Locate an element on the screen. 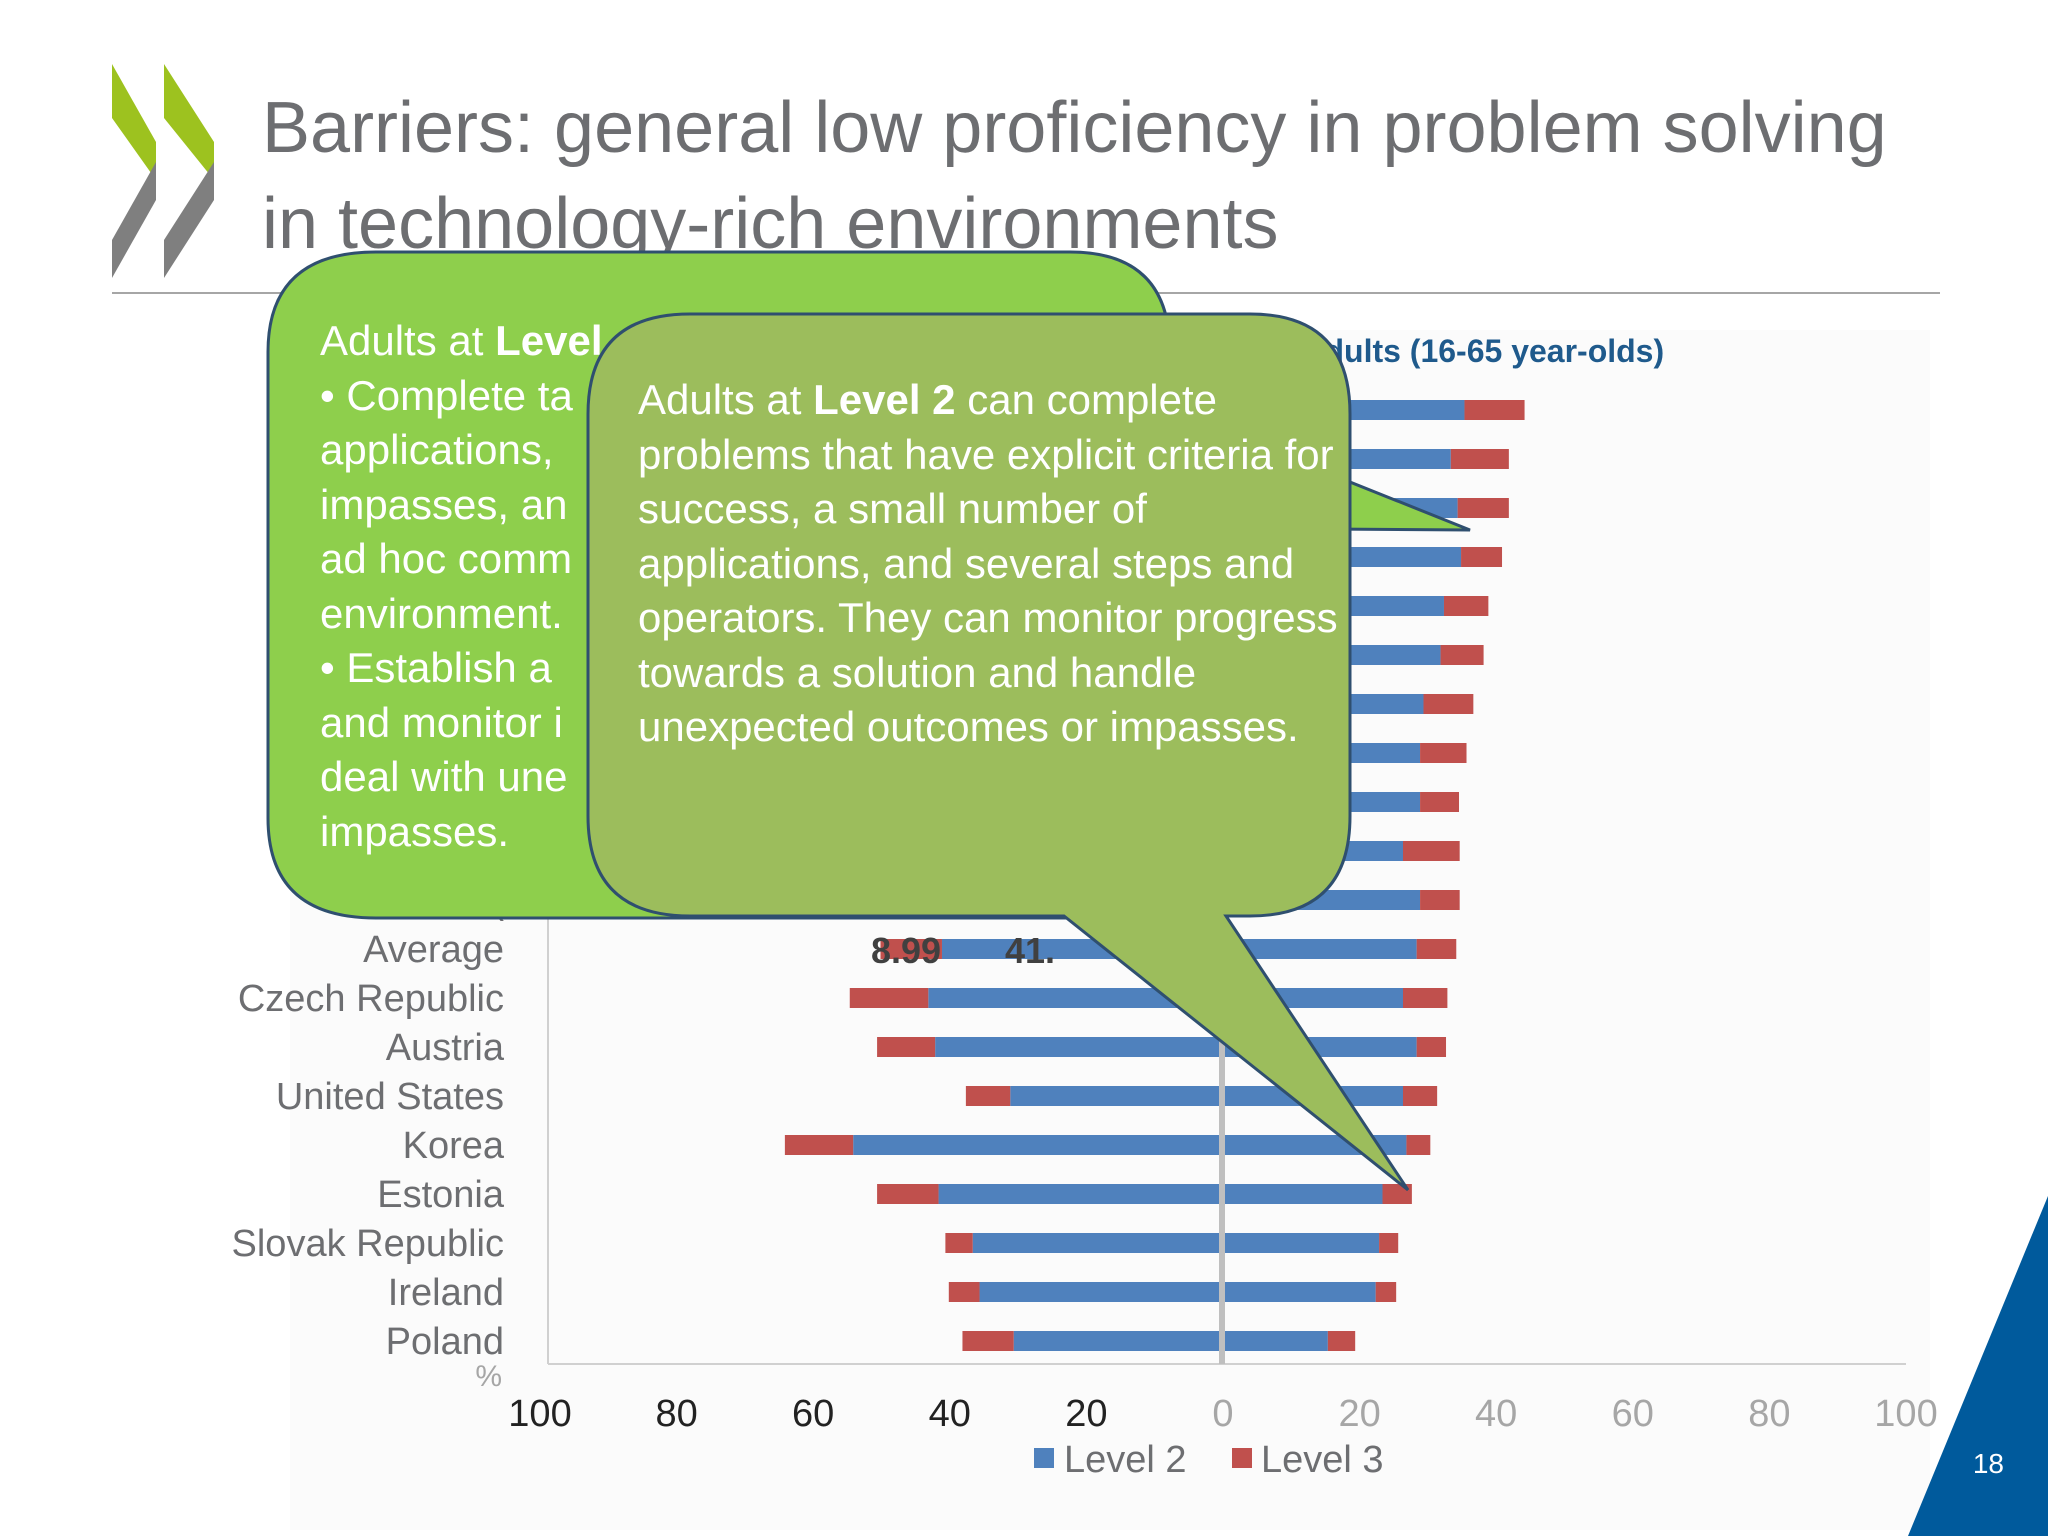 The height and width of the screenshot is (1536, 2048). x-tick-label: 0 is located at coordinates (1222, 1414).